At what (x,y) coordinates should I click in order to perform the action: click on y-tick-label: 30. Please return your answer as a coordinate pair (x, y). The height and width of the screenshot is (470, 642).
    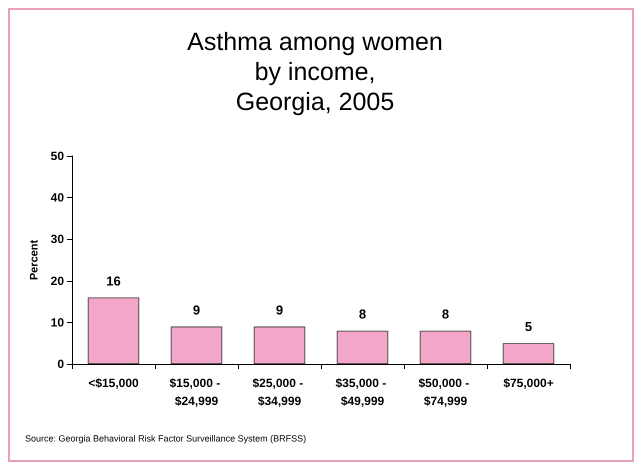
    Looking at the image, I should click on (57, 239).